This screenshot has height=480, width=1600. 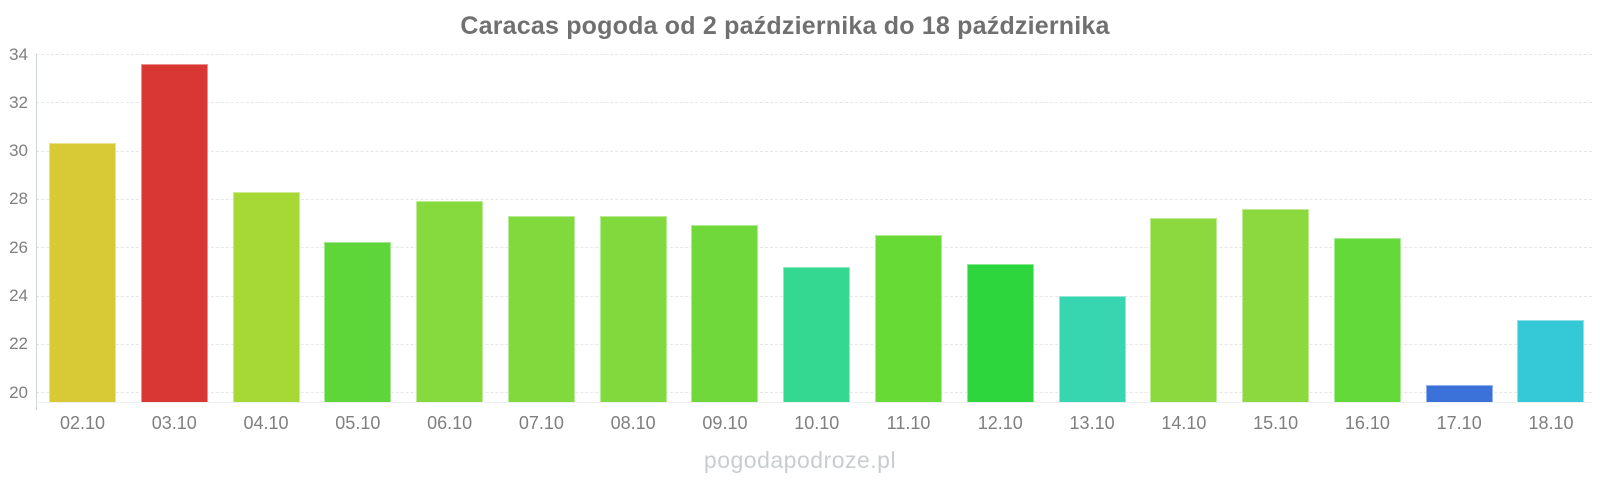 I want to click on bar-02.10, so click(x=82, y=272).